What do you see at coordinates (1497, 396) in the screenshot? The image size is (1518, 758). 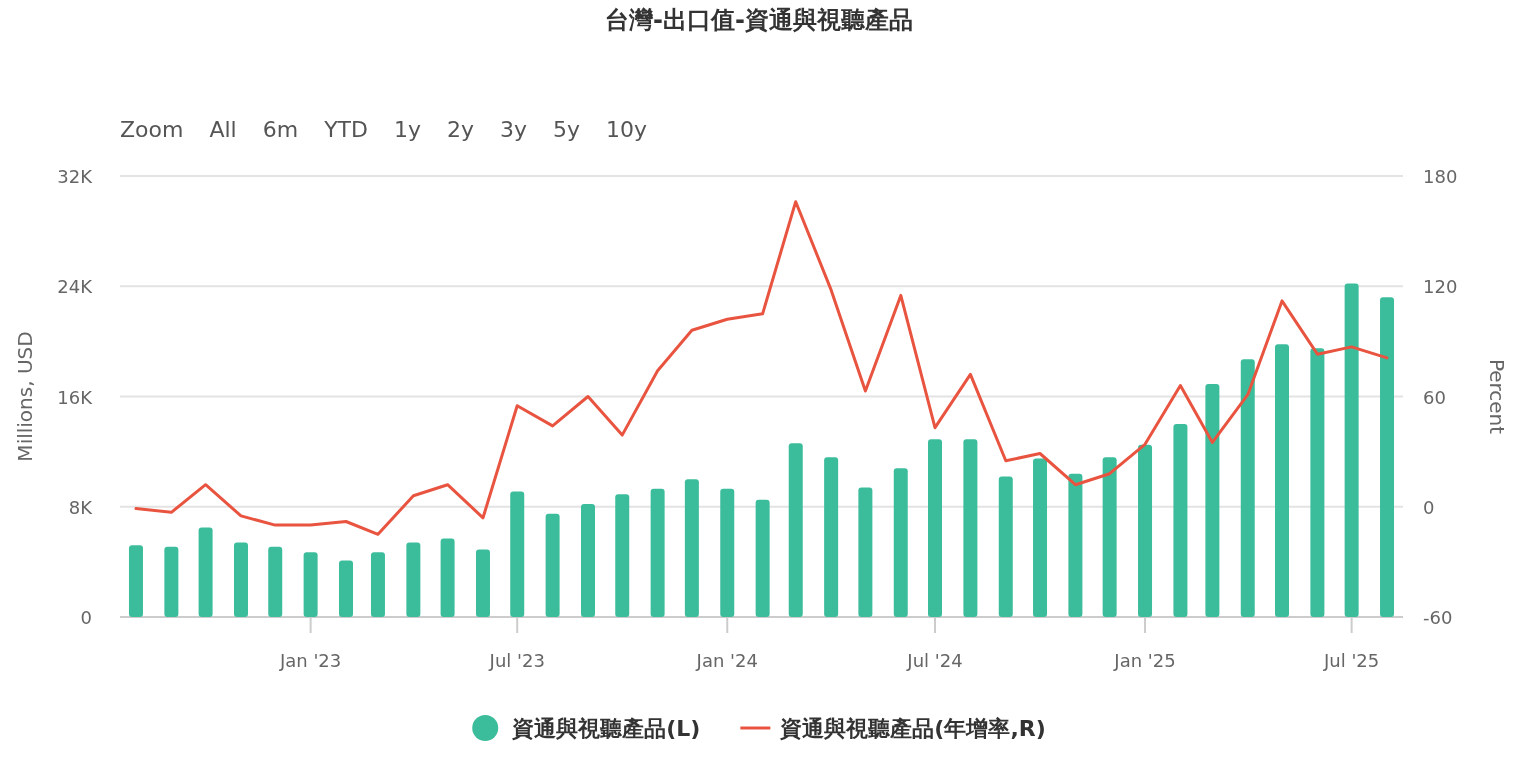 I see `y2-axis-title: Percent` at bounding box center [1497, 396].